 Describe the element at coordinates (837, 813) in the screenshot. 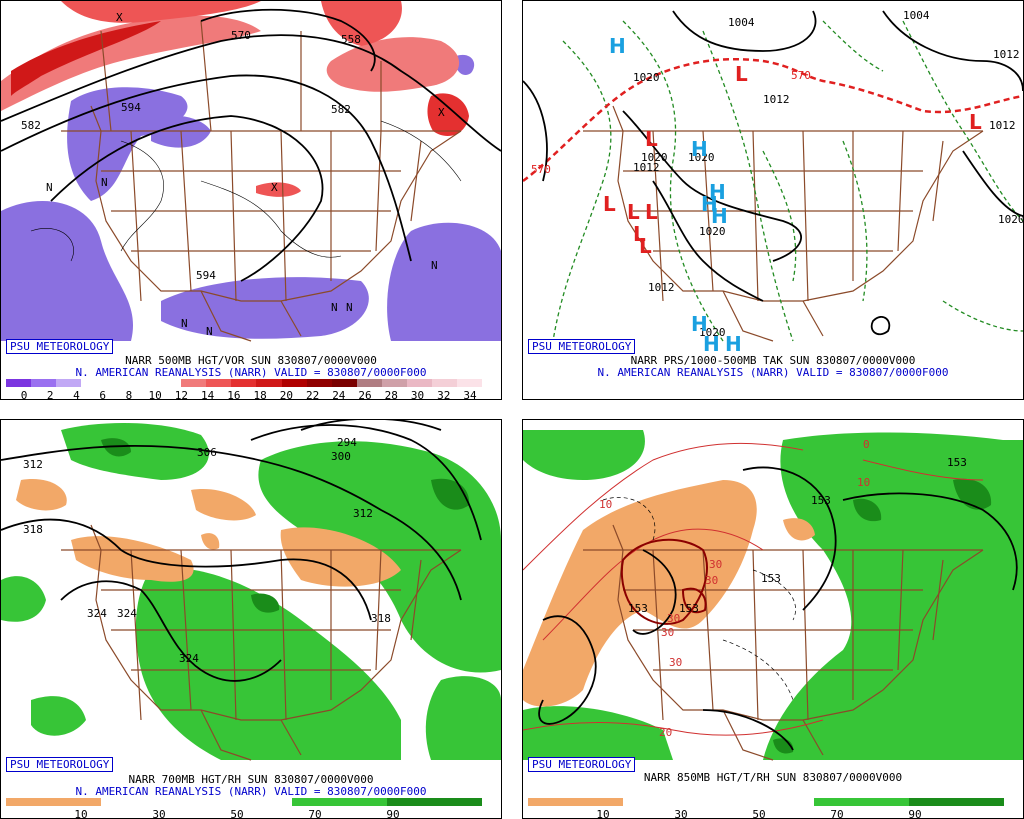

I see `colorbar-tick-label: 70` at that location.